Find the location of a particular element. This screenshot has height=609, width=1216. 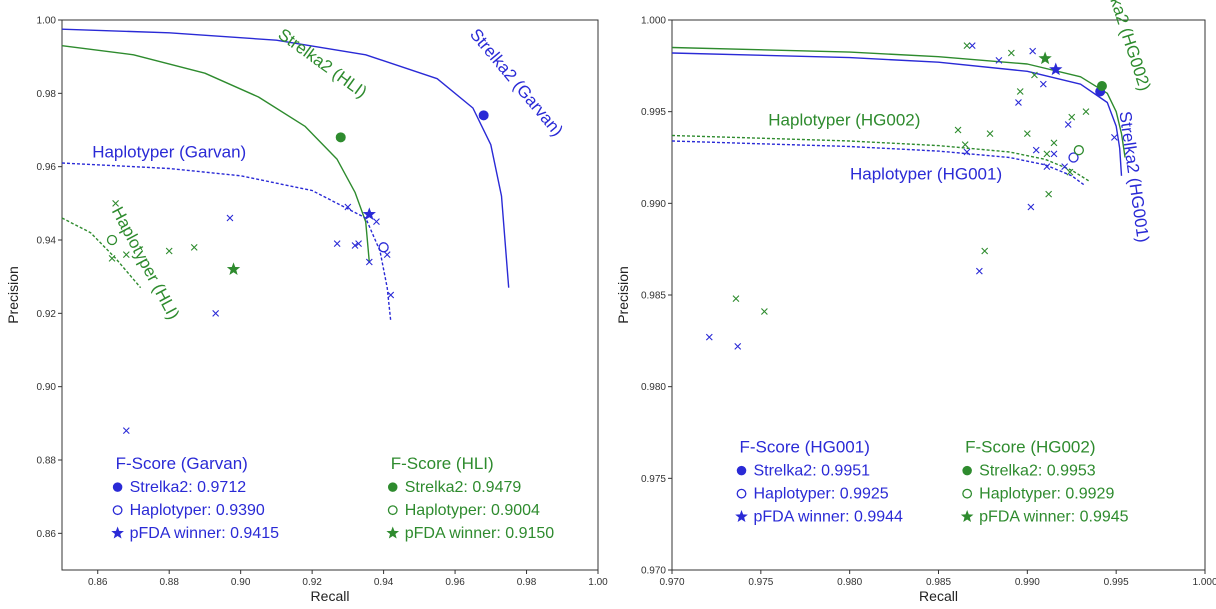

x-tick-label: 0.980 is located at coordinates (849, 582).